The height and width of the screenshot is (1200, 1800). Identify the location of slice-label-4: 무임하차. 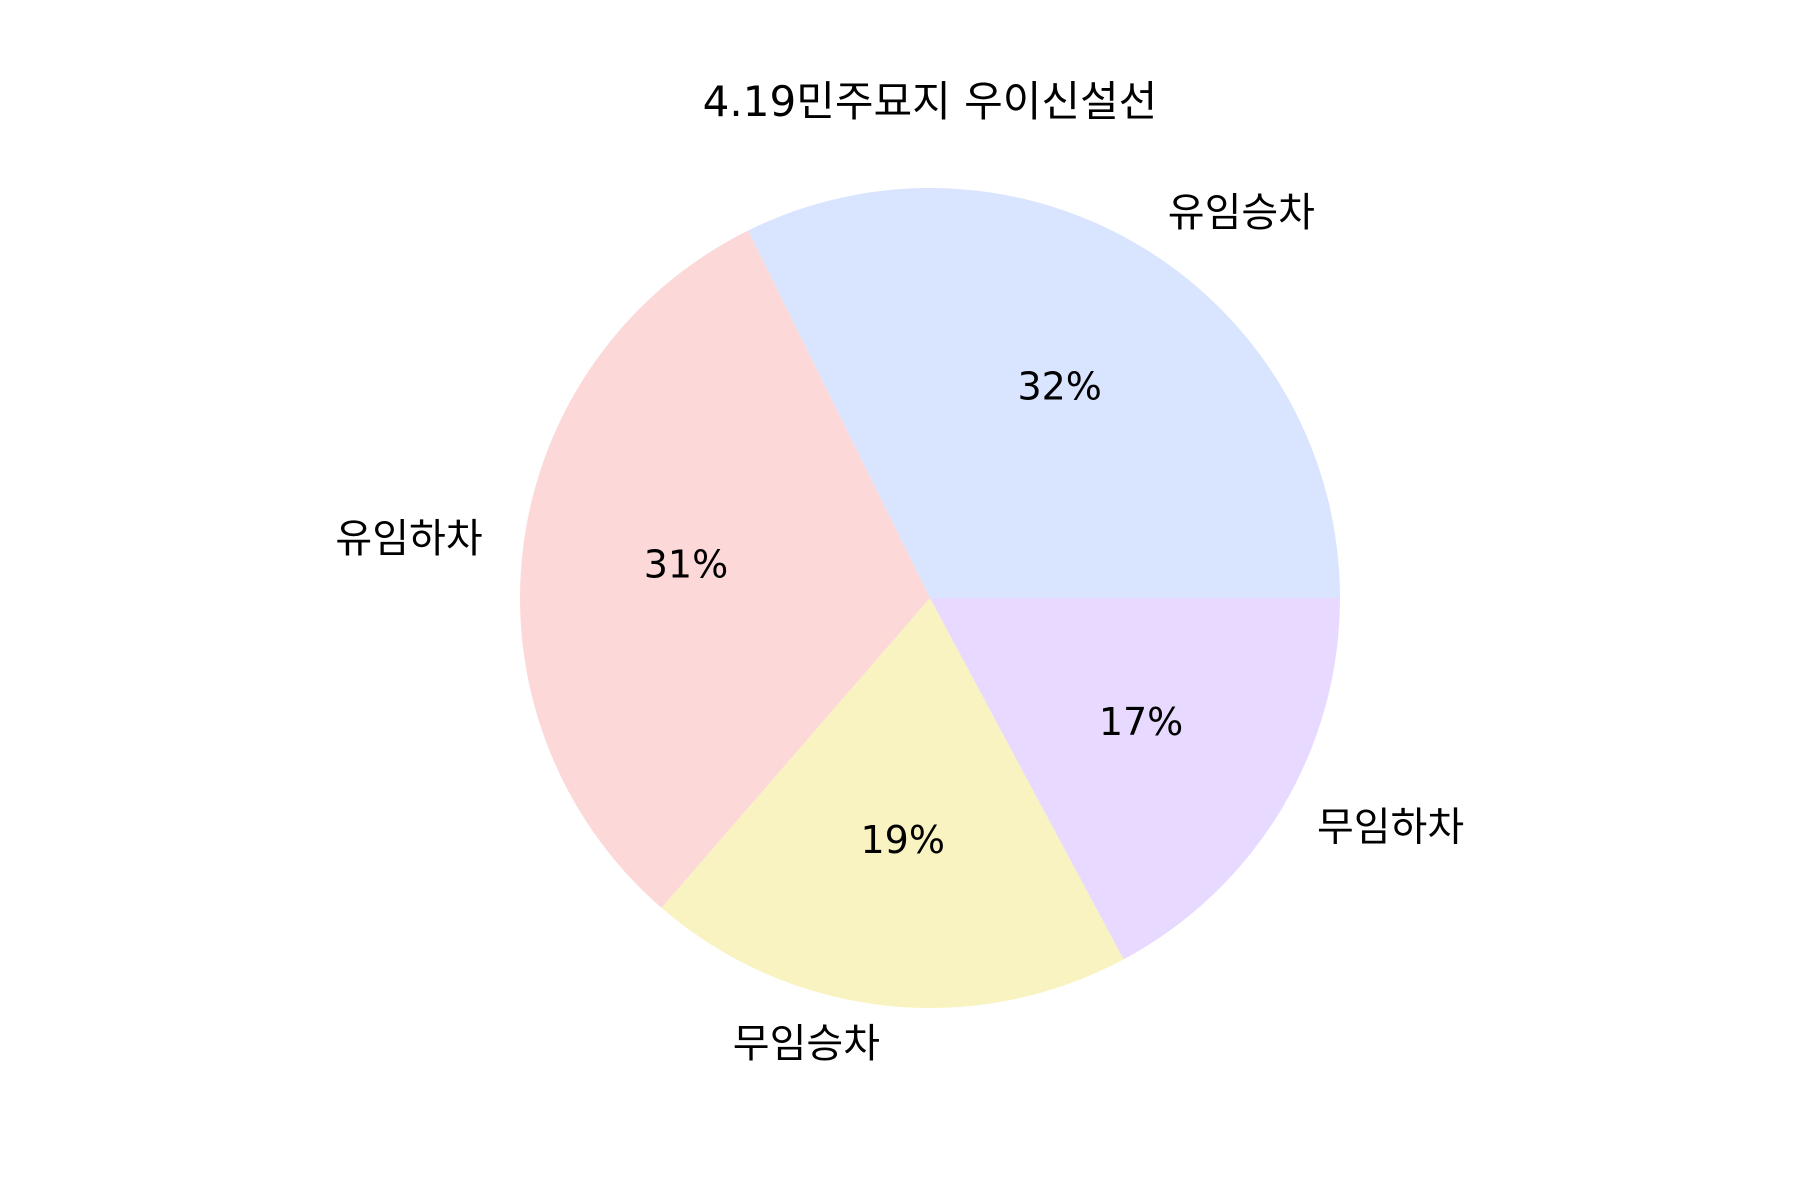
(1390, 828).